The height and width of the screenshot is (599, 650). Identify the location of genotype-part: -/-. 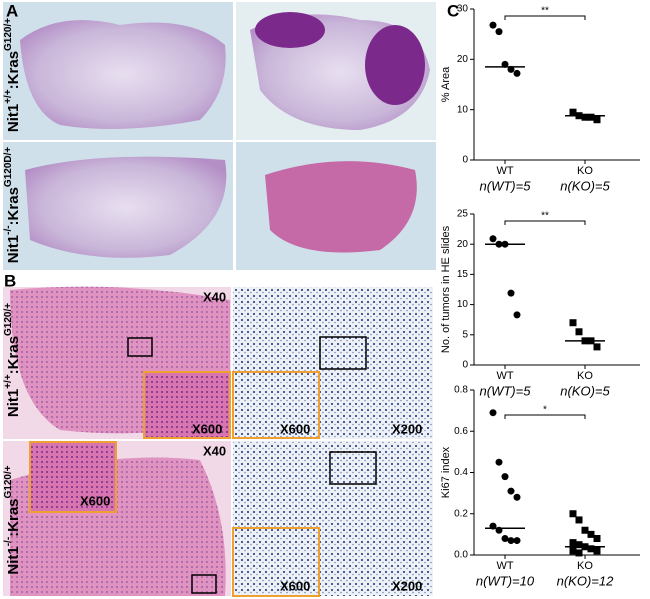
(8, 541).